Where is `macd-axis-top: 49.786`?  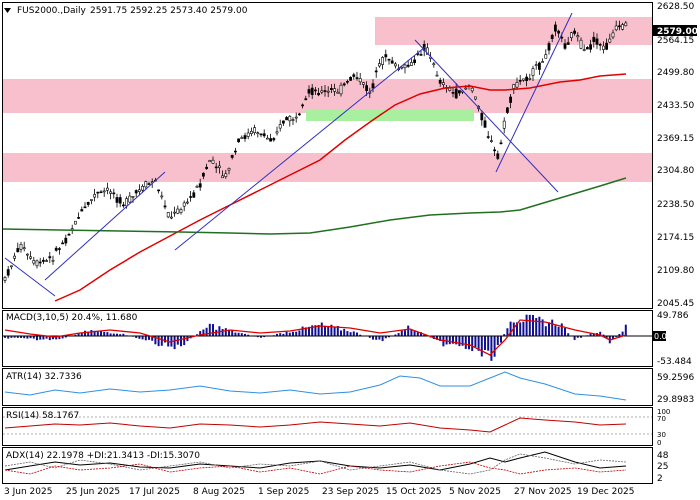
macd-axis-top: 49.786 is located at coordinates (673, 316).